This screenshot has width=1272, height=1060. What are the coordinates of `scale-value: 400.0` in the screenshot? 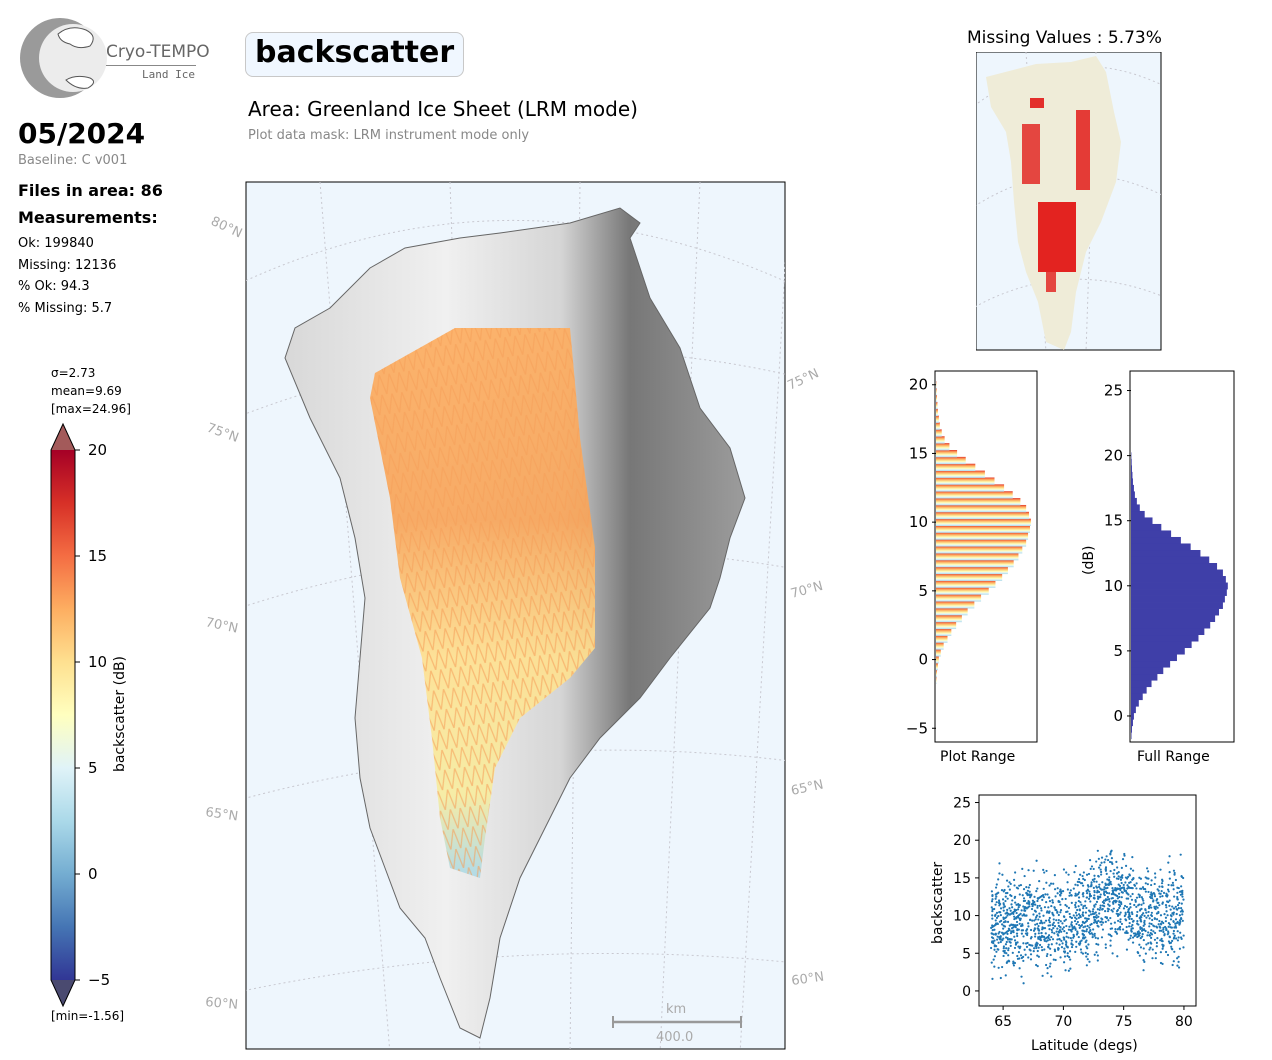 It's located at (674, 1037).